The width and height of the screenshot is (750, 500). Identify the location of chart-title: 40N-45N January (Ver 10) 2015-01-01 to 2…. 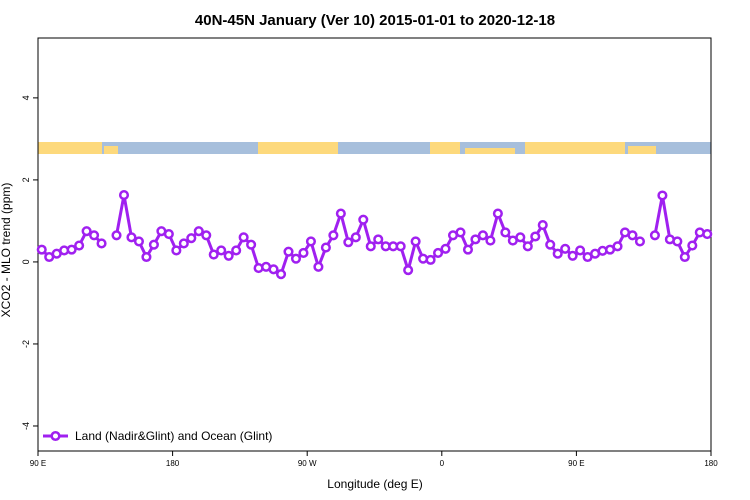
(375, 20).